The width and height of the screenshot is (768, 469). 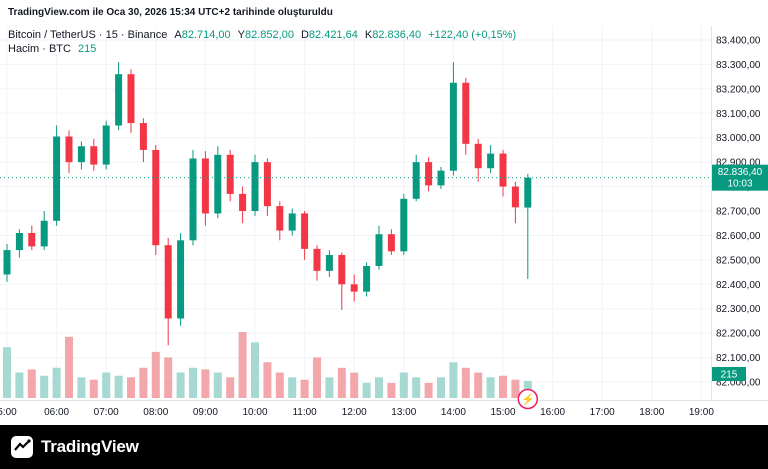 What do you see at coordinates (384, 447) in the screenshot?
I see `footer-bar: TradingView` at bounding box center [384, 447].